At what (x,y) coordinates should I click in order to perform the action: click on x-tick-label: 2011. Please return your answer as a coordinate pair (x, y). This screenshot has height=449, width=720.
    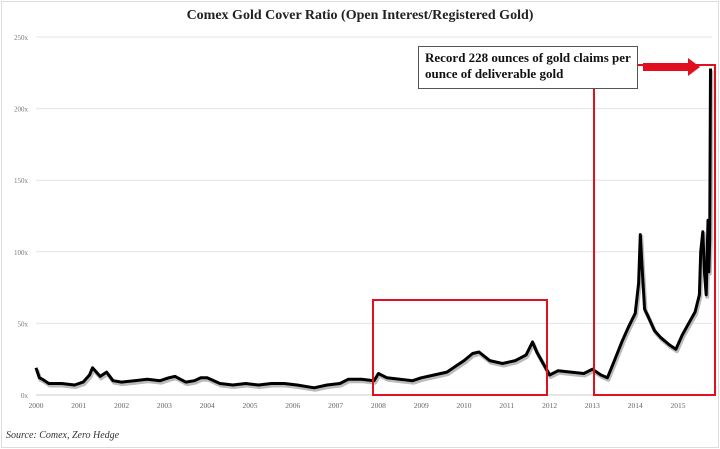
    Looking at the image, I should click on (506, 405).